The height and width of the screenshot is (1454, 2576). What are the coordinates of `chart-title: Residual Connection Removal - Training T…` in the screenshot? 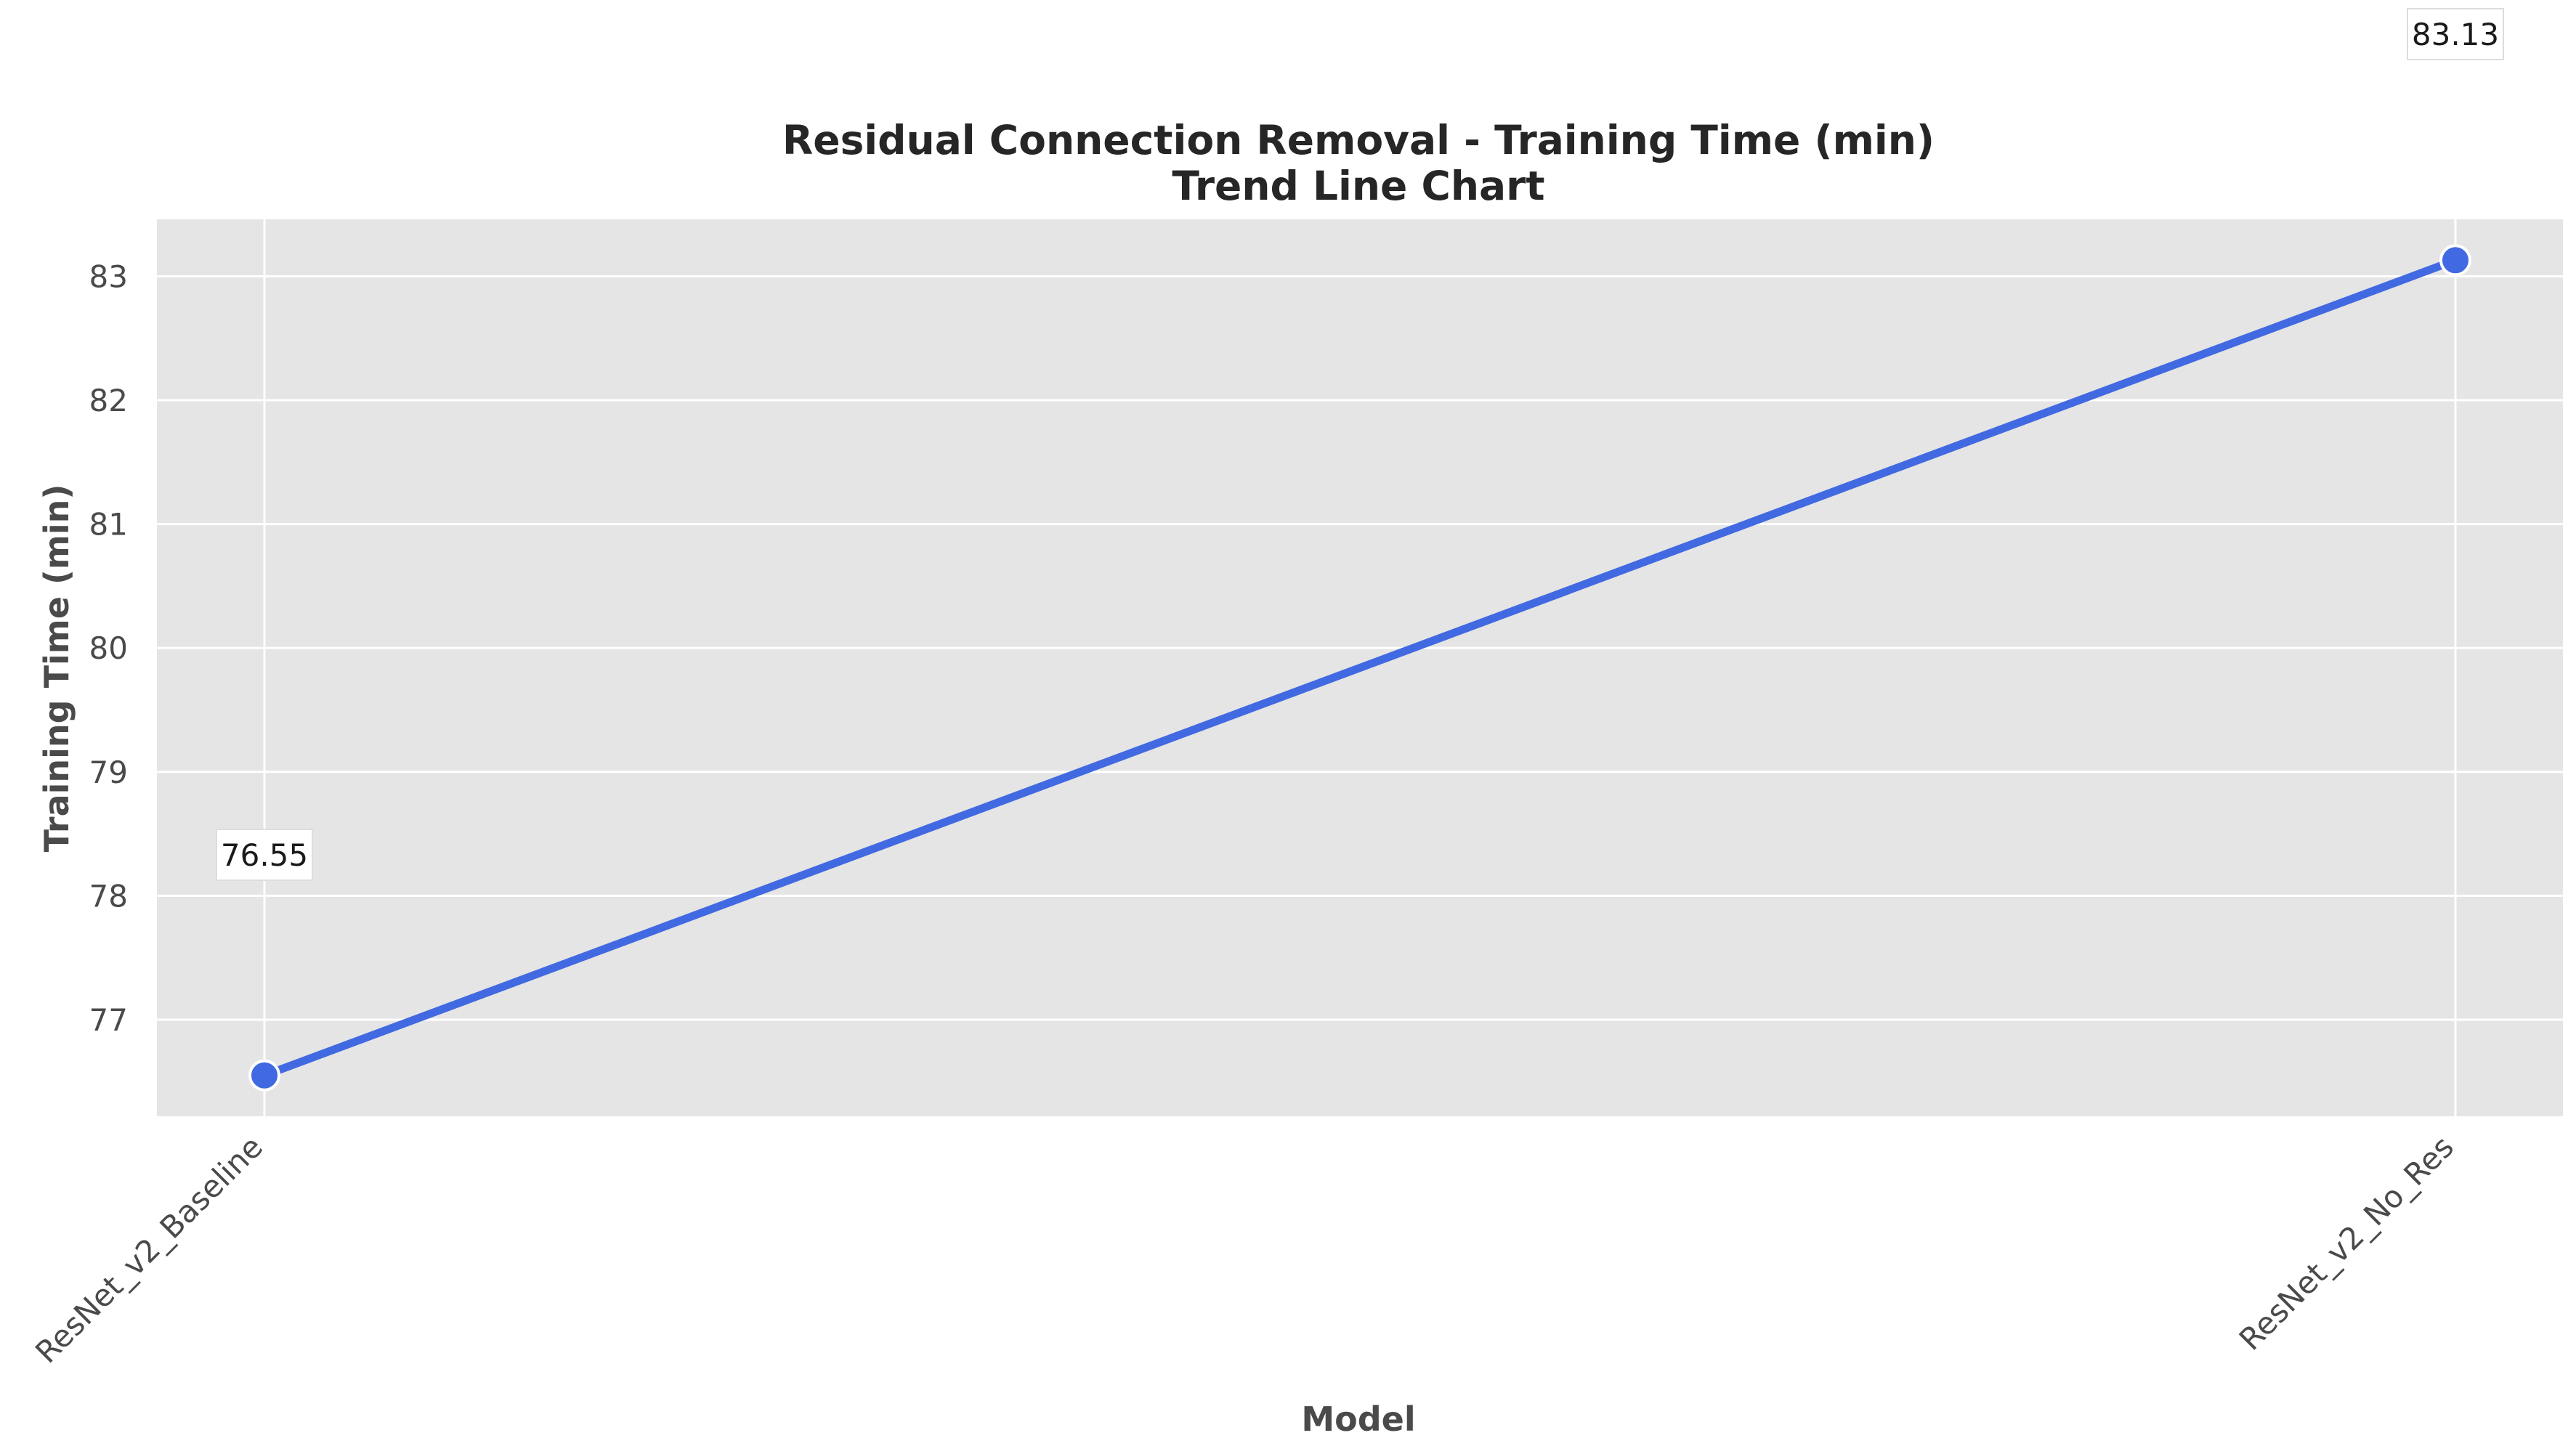 It's located at (1358, 140).